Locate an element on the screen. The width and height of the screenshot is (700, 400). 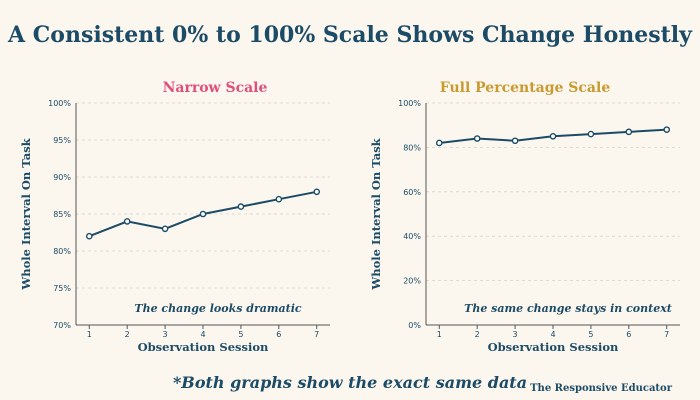
chart-annotation: The change looks dramatic is located at coordinates (217, 308).